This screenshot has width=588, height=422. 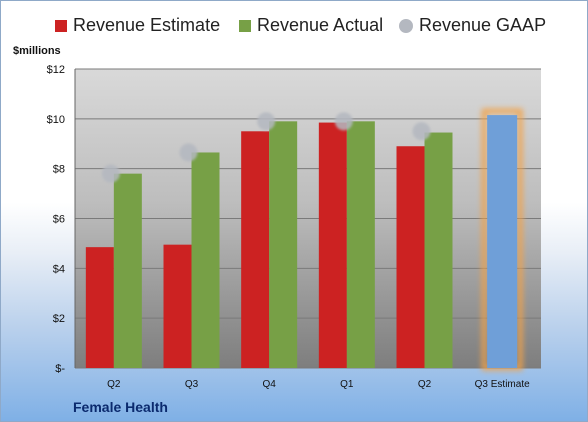 What do you see at coordinates (269, 384) in the screenshot?
I see `x-tick-label: Q4` at bounding box center [269, 384].